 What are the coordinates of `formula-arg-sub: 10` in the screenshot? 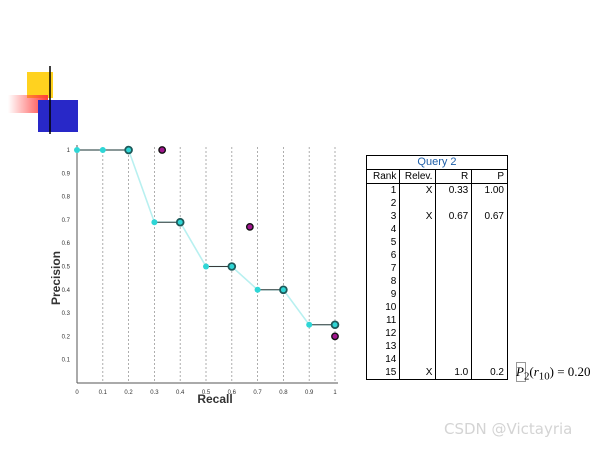 It's located at (544, 376).